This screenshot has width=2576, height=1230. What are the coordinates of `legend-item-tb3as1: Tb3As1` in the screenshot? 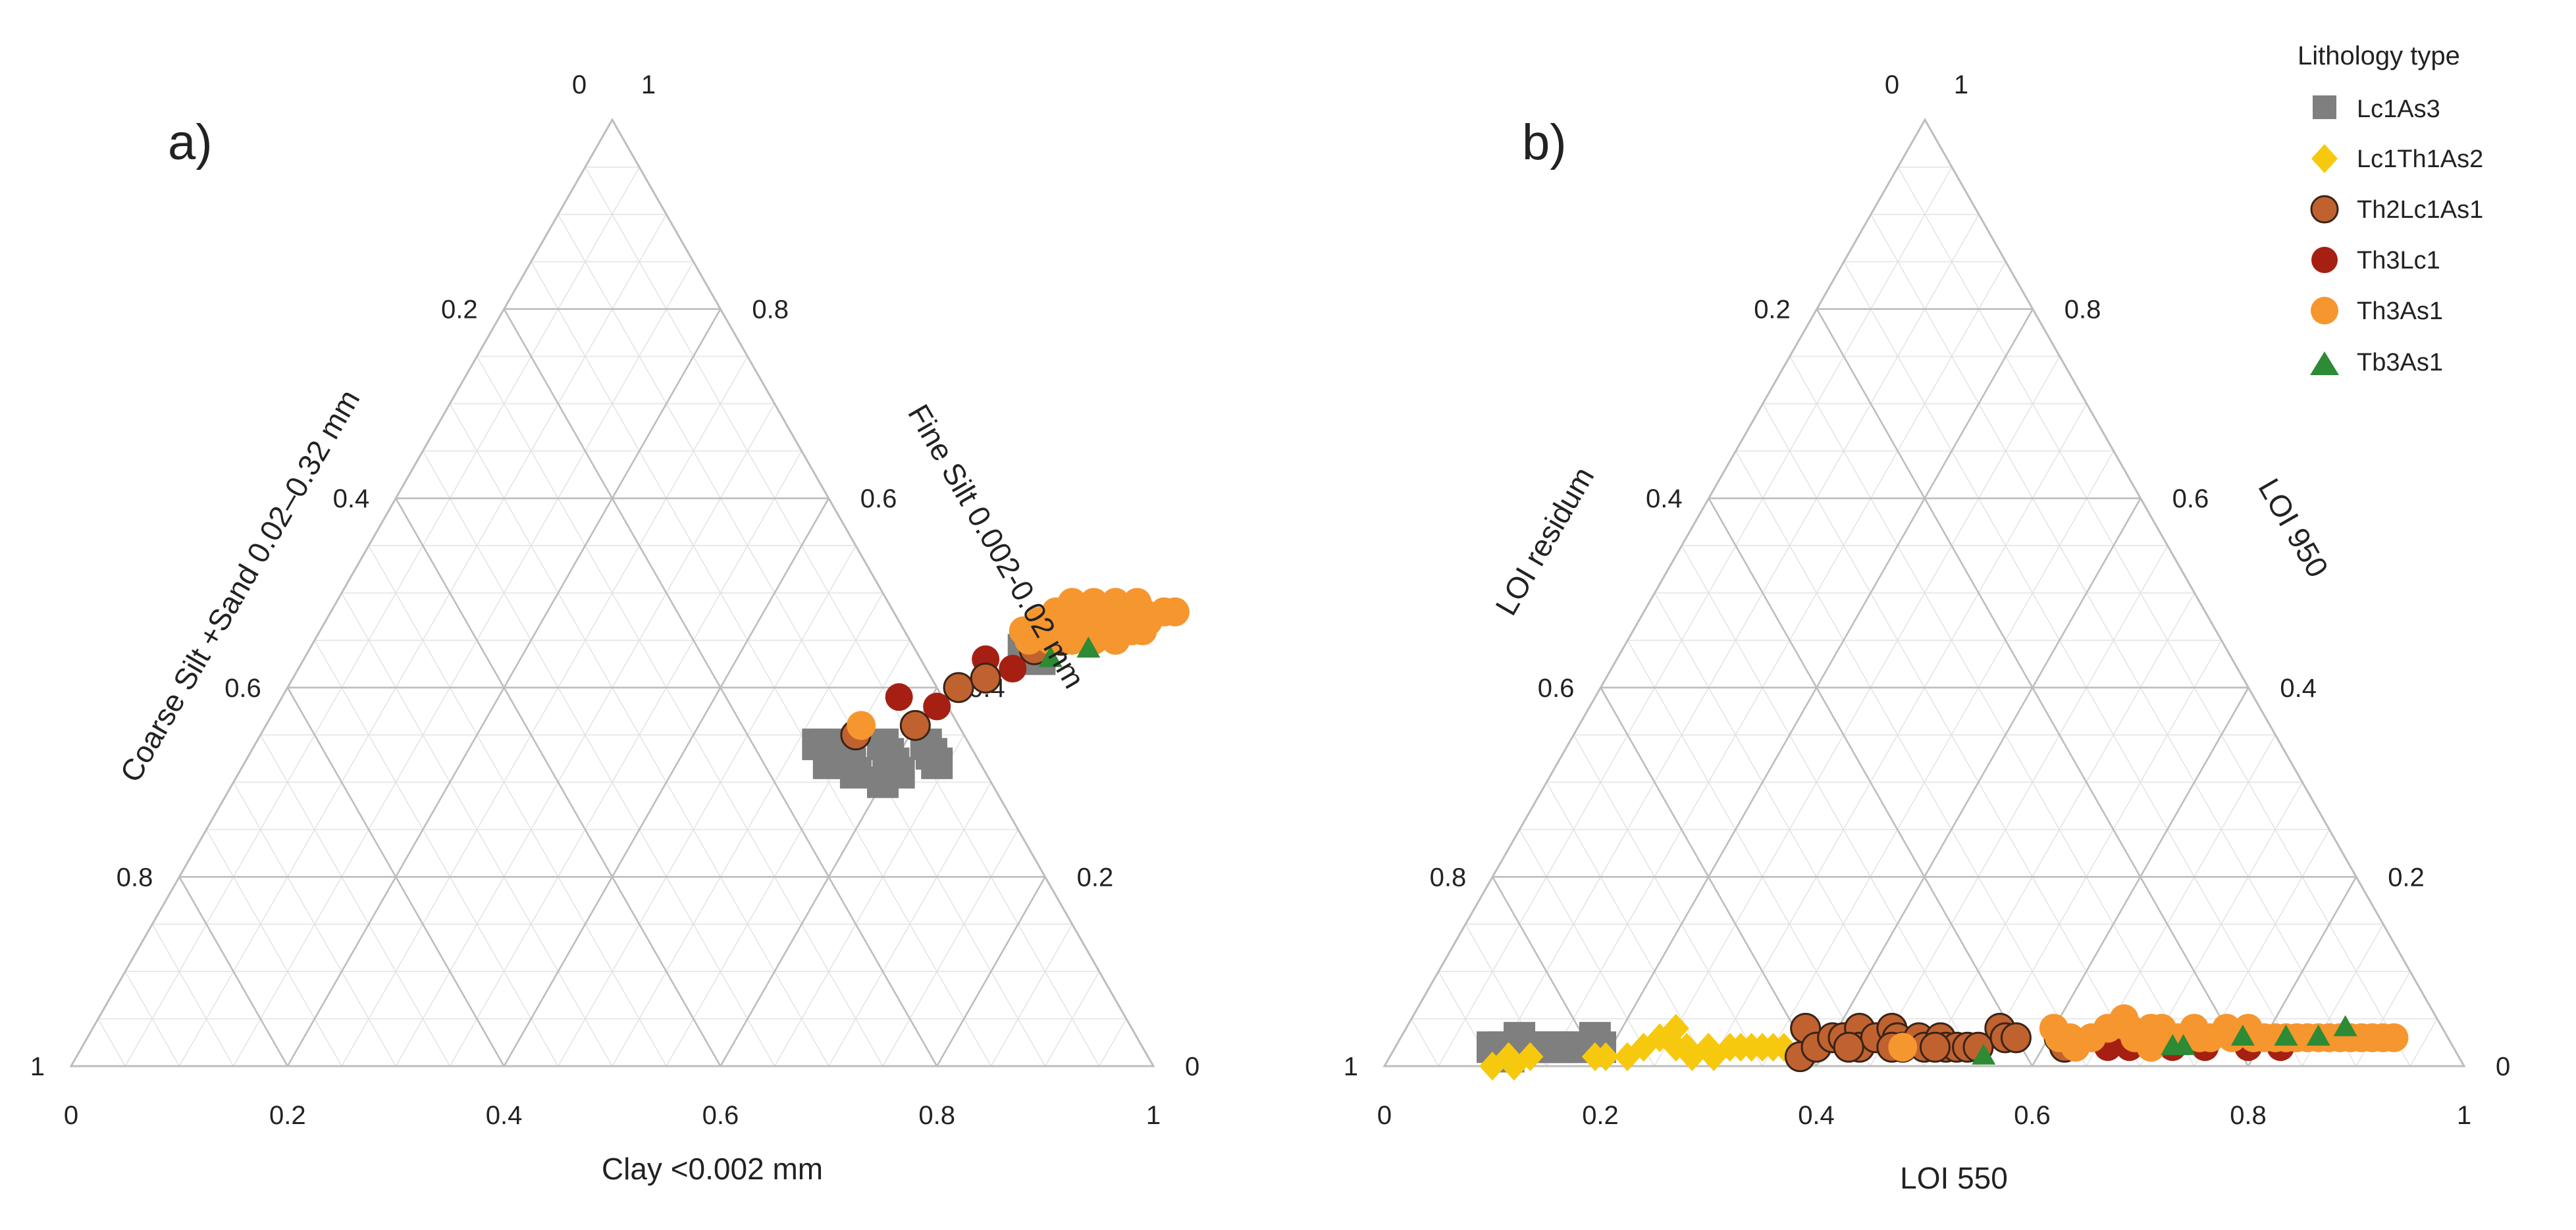 It's located at (2376, 362).